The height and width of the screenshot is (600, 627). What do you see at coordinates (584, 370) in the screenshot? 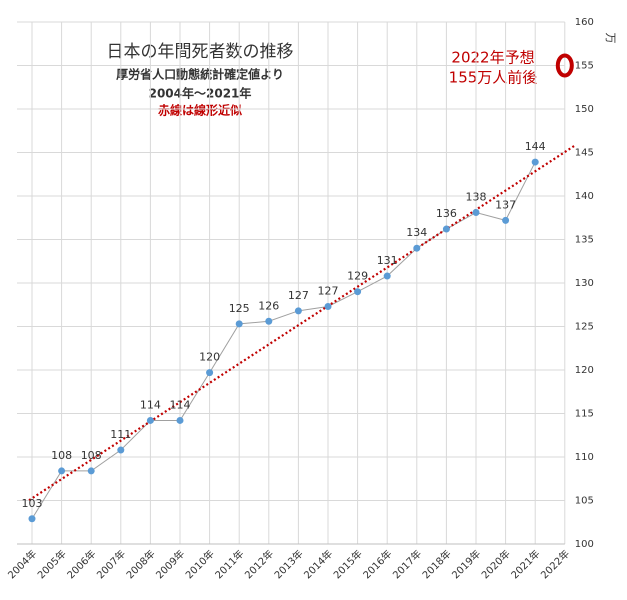
I see `y-tick-label: 120` at bounding box center [584, 370].